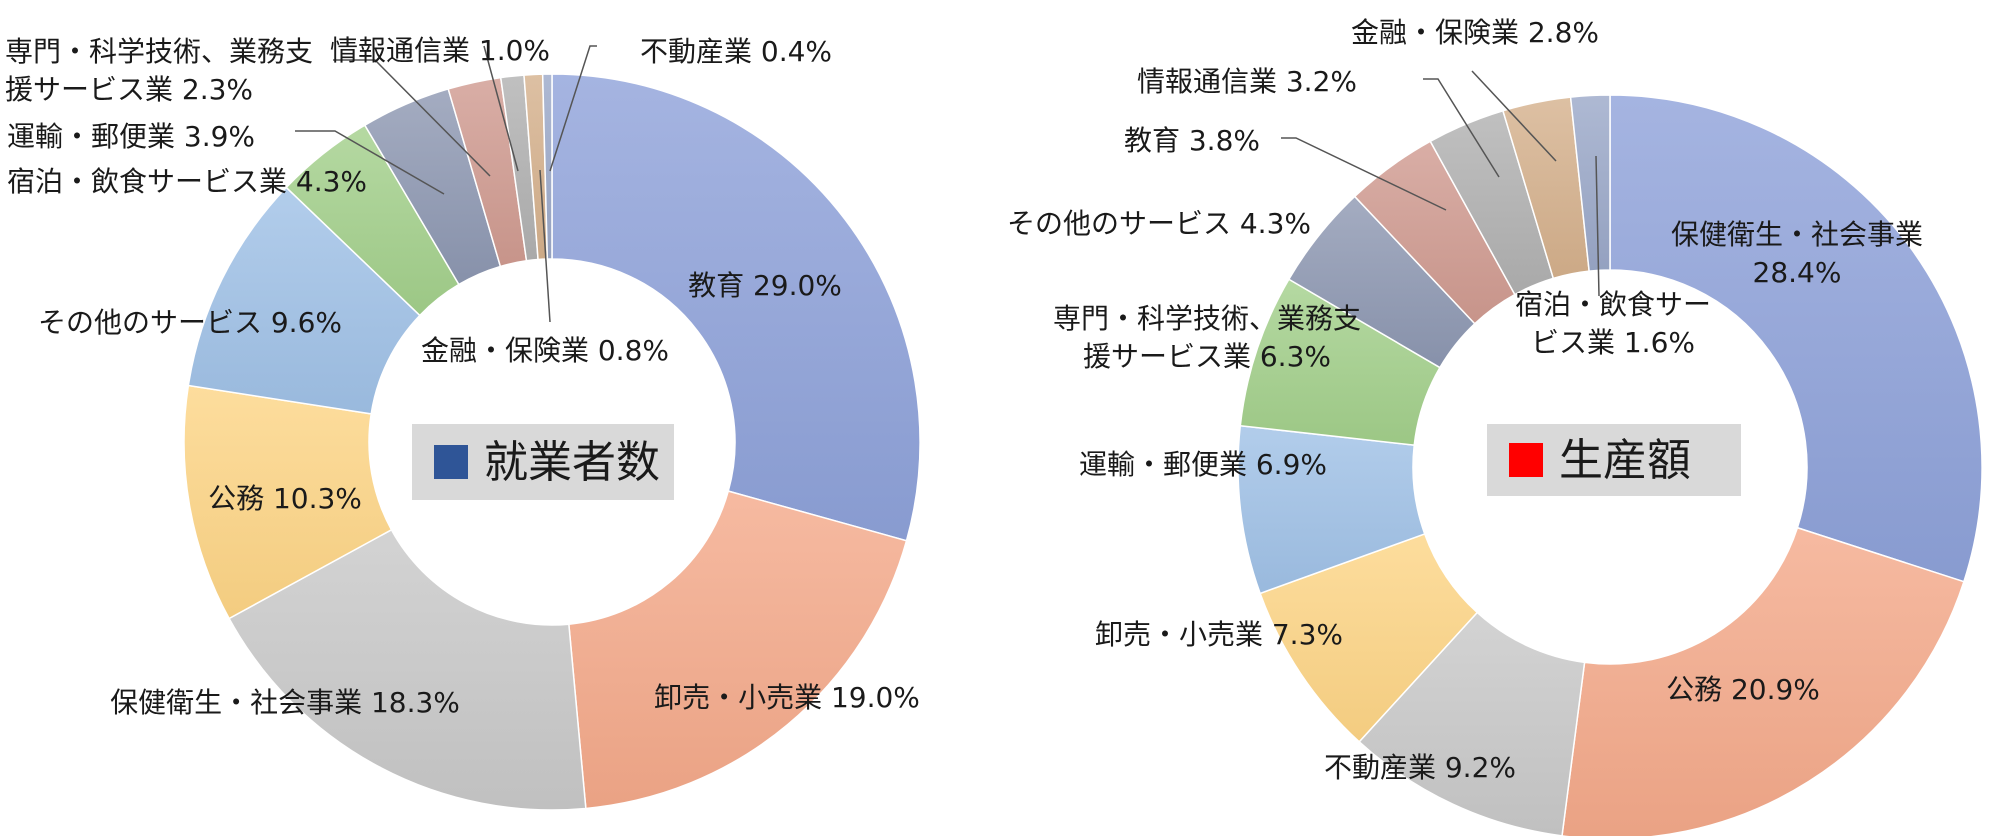 This screenshot has height=836, width=2000. What do you see at coordinates (1613, 323) in the screenshot?
I see `slice-label-宿泊・飲食サービス業: 宿泊・飲食サービス業 1.6%` at bounding box center [1613, 323].